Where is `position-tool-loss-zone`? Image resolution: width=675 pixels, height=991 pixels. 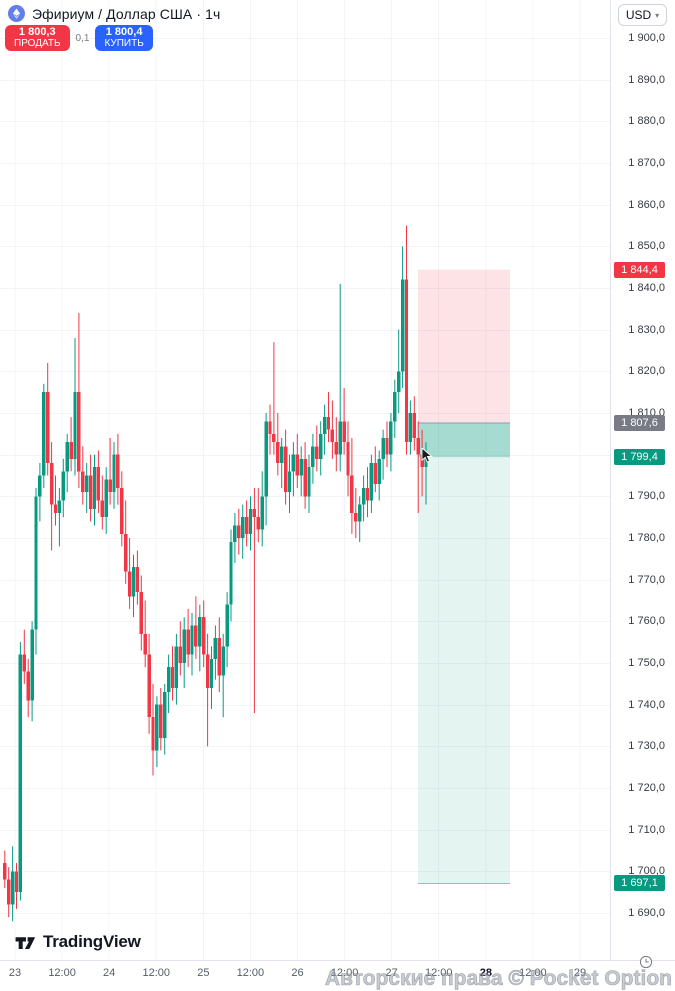 position-tool-loss-zone is located at coordinates (464, 346).